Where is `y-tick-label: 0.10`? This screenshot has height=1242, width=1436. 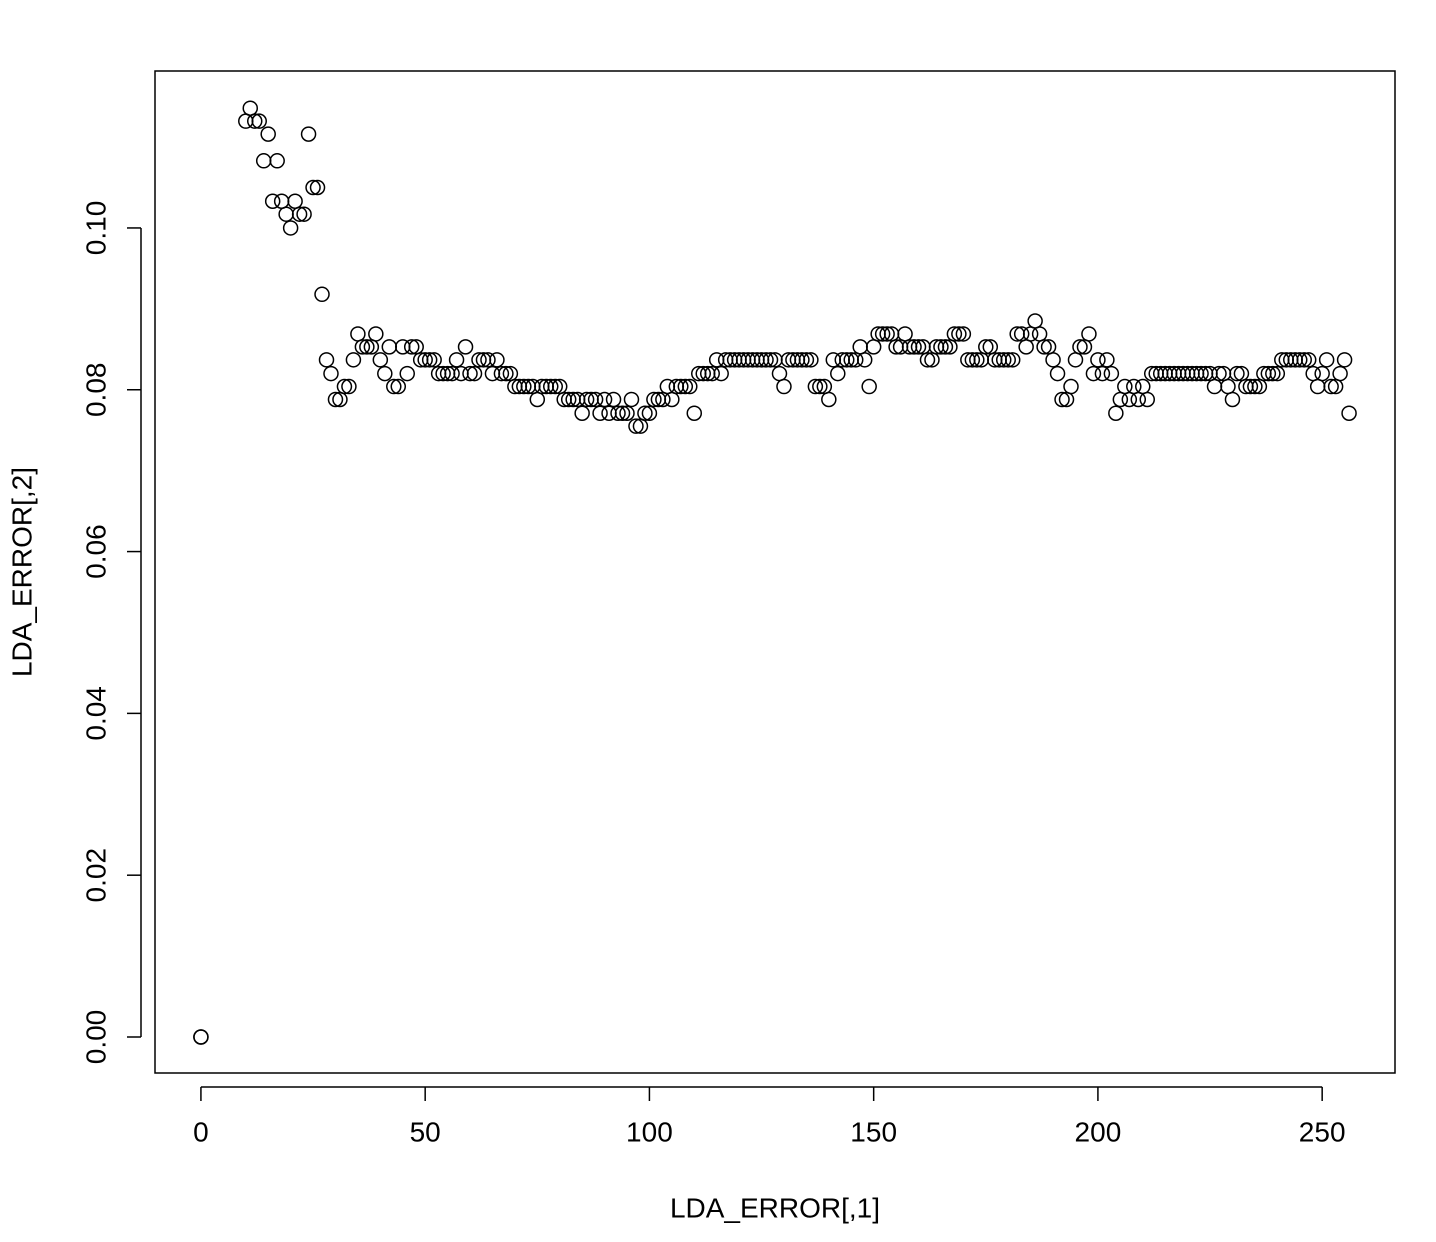 y-tick-label: 0.10 is located at coordinates (95, 228).